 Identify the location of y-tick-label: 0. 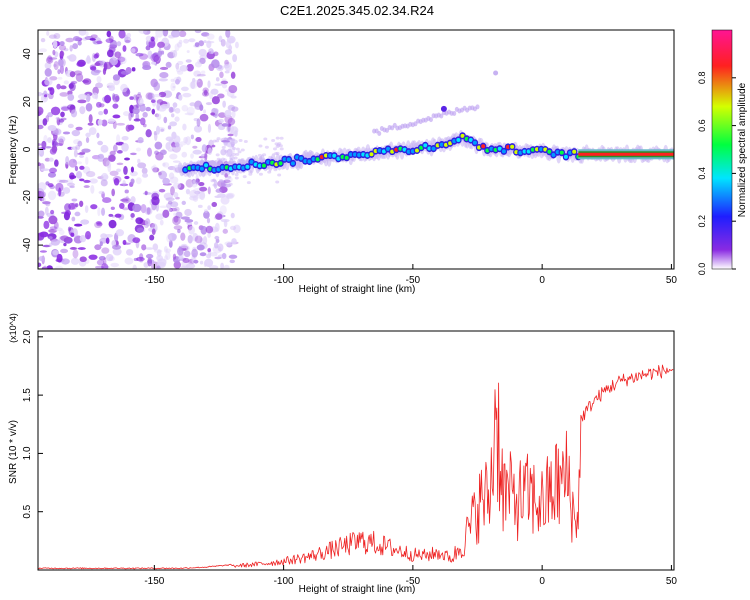
(27, 149).